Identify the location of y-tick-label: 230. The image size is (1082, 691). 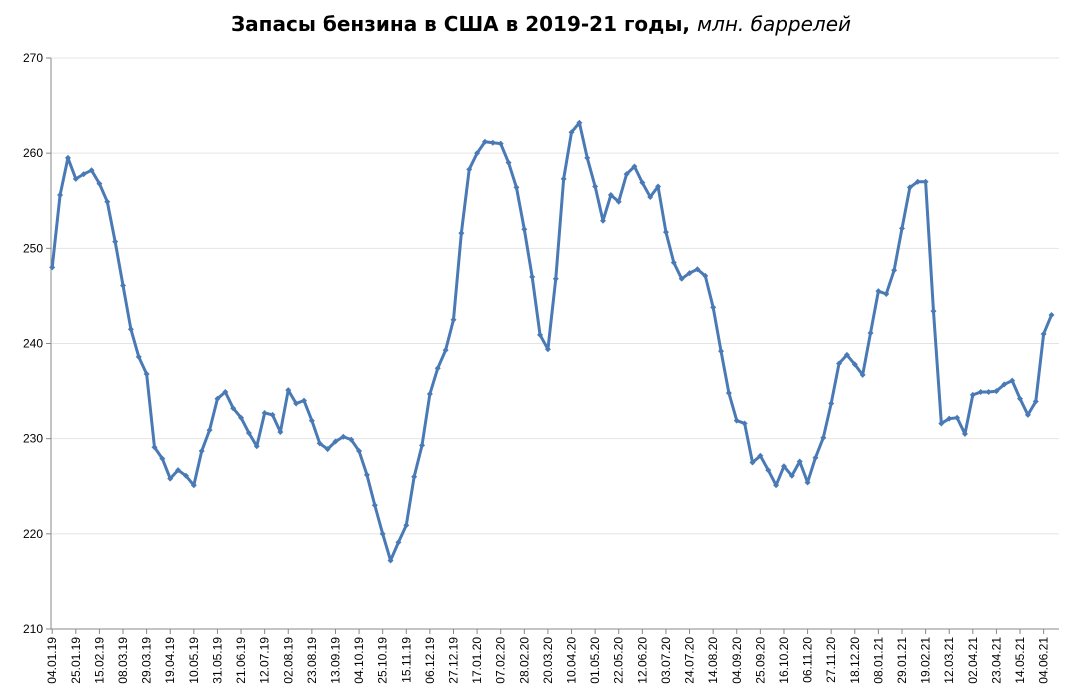
(33, 439).